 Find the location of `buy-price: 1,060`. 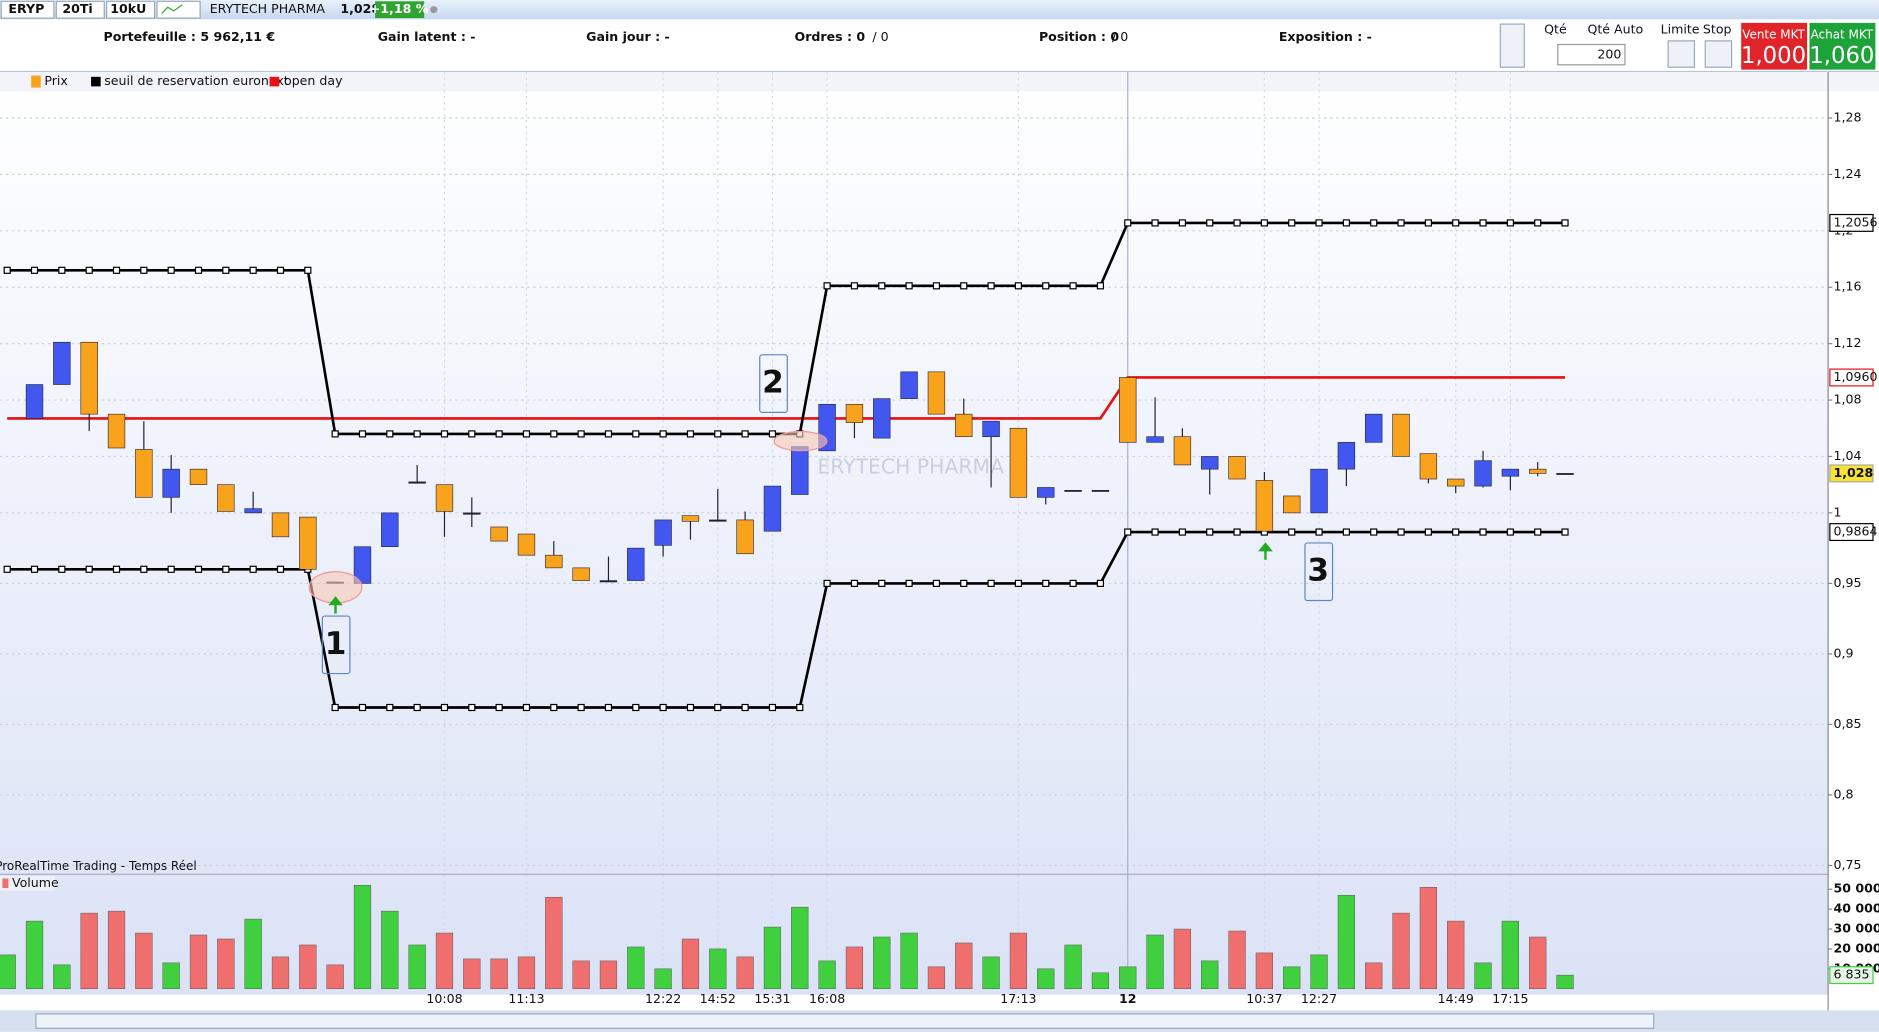

buy-price: 1,060 is located at coordinates (1841, 56).